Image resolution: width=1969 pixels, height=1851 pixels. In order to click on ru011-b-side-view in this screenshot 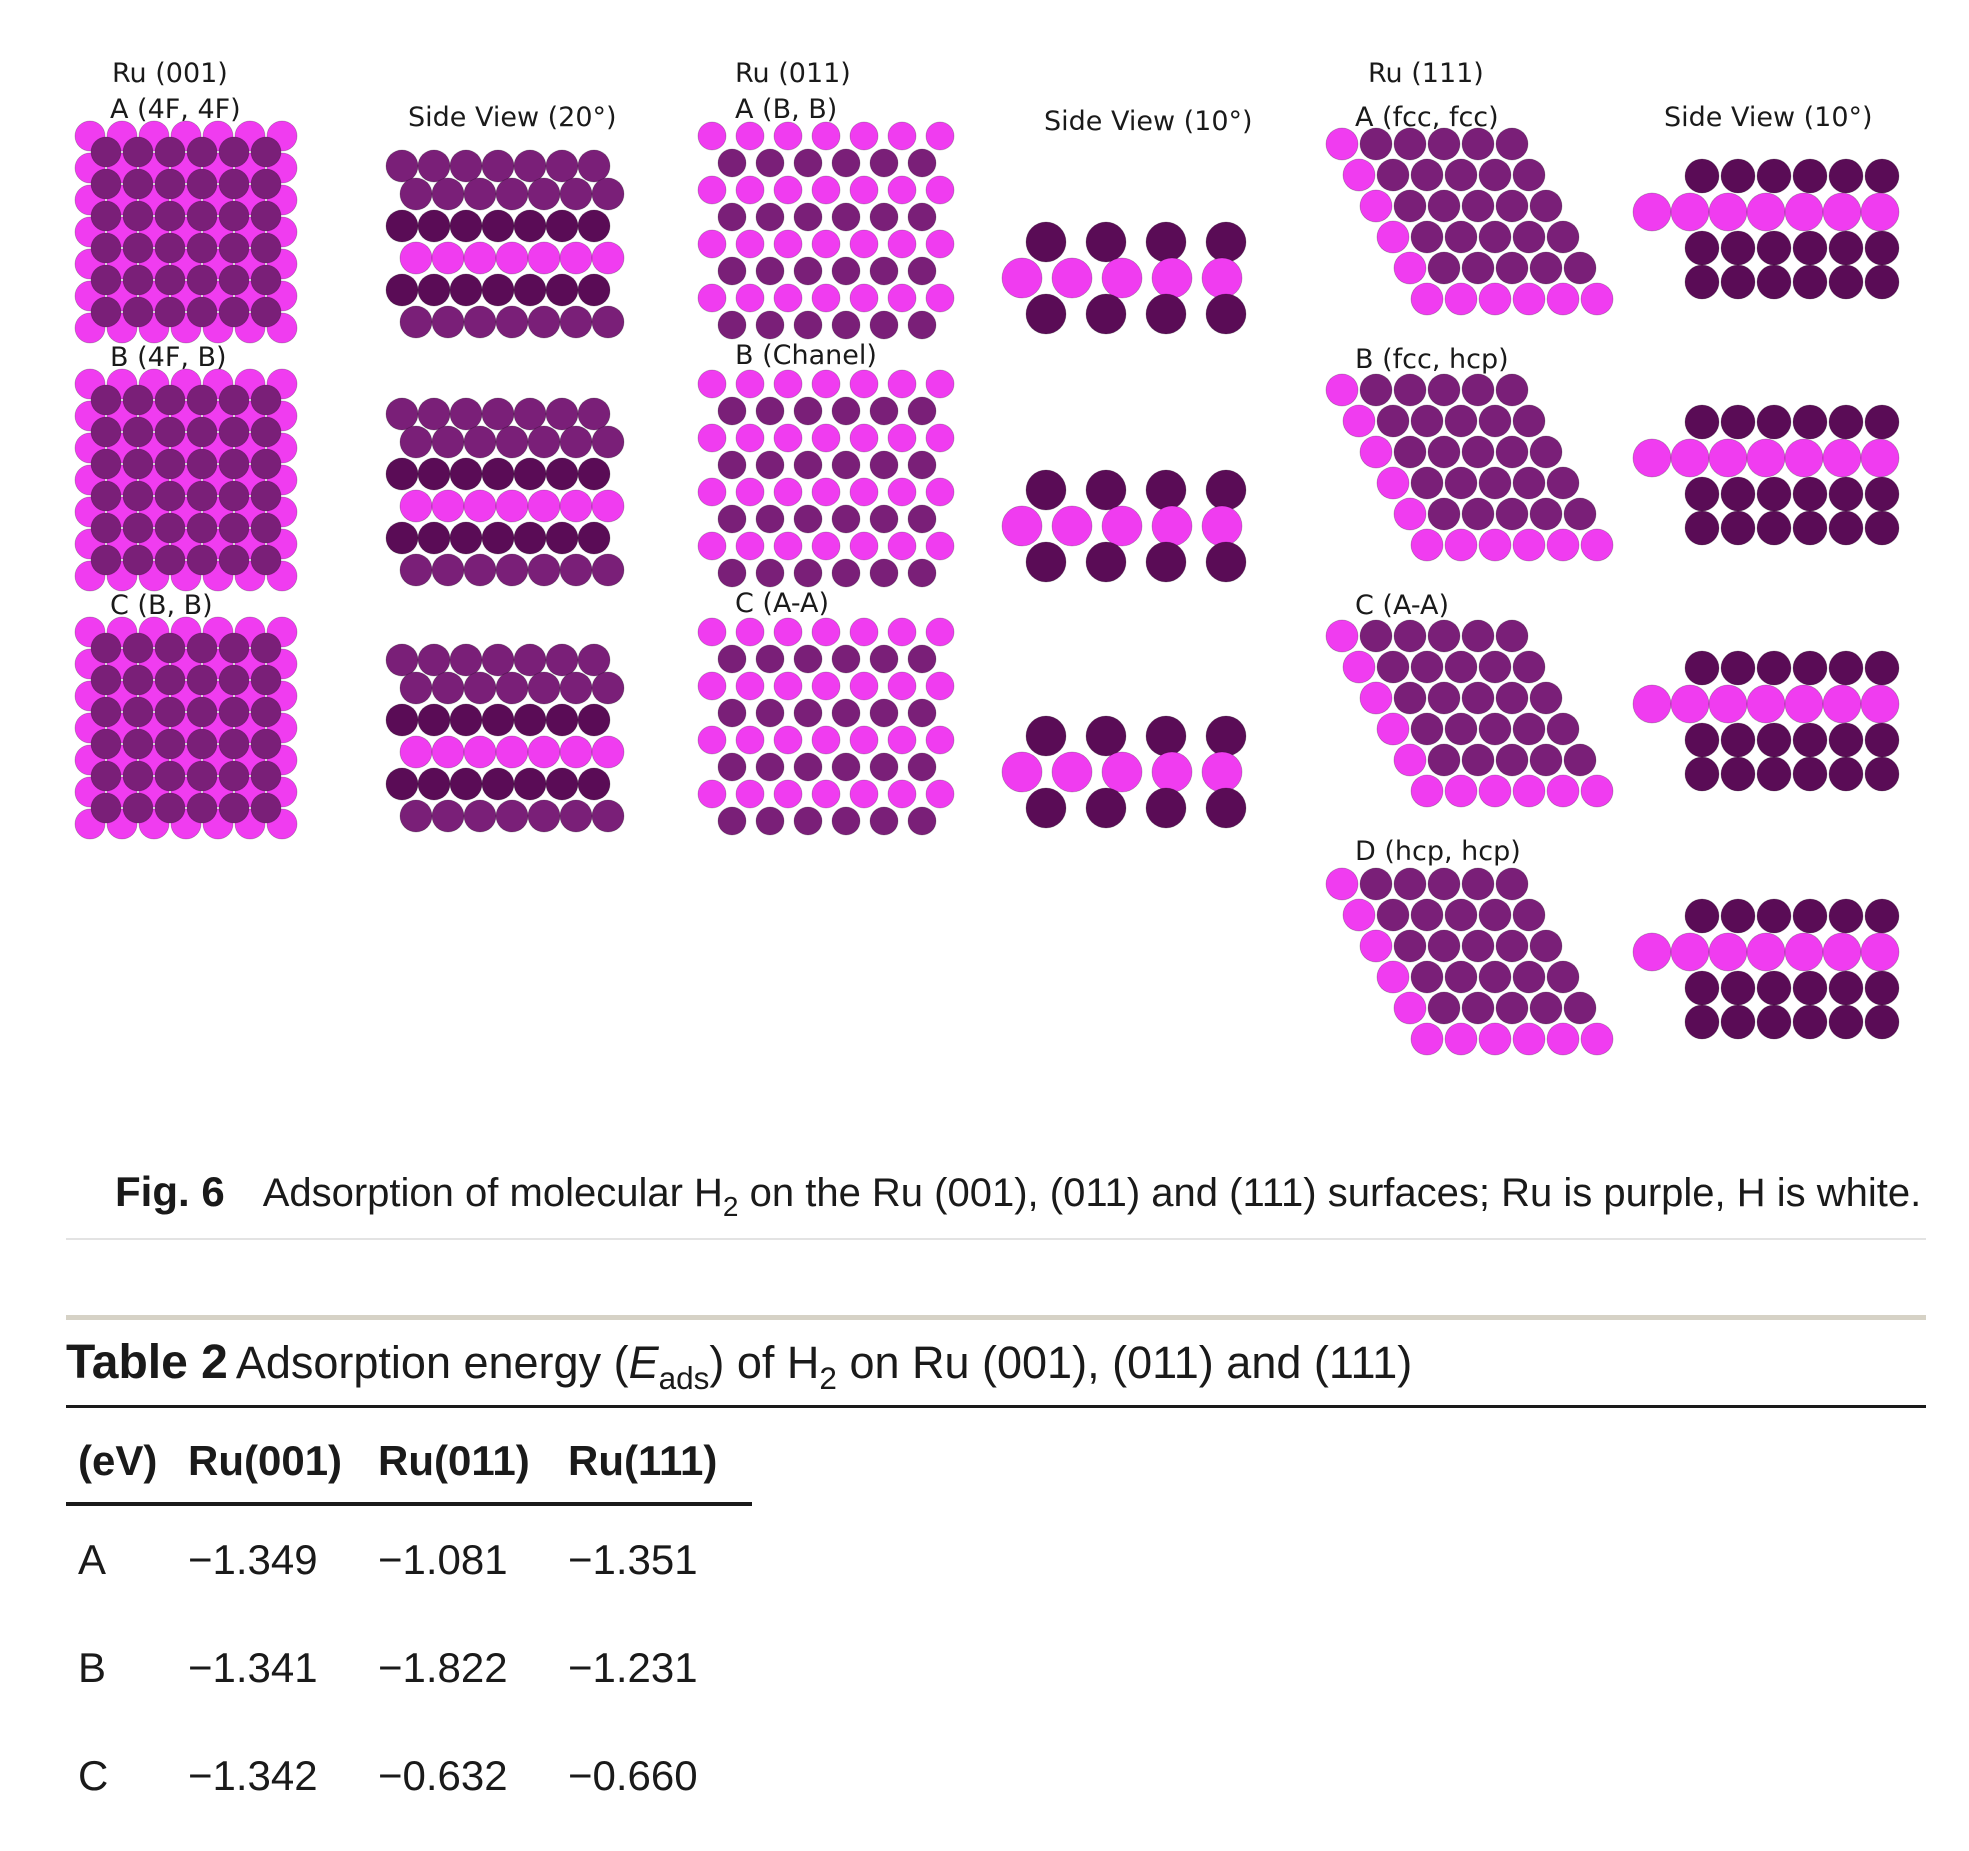, I will do `click(1124, 526)`.